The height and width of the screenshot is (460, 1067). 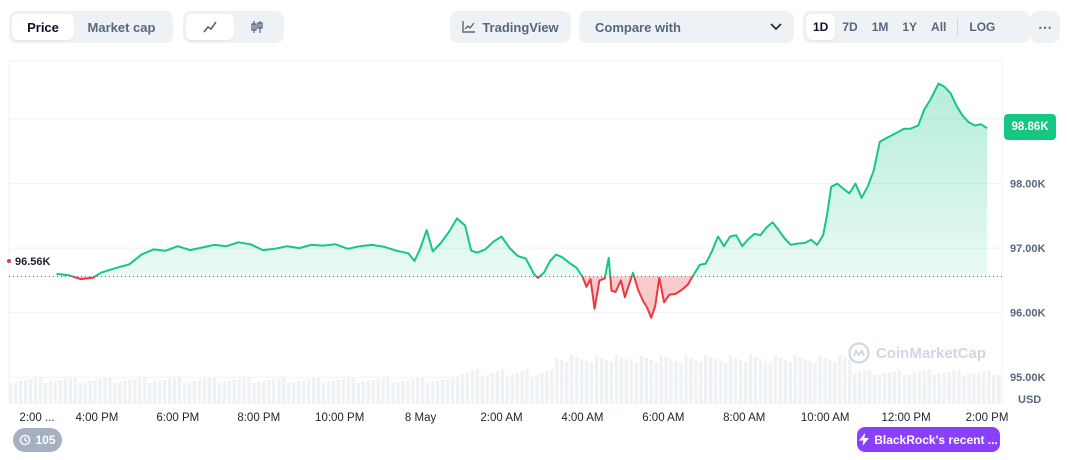 I want to click on more-button: ⋯, so click(x=1045, y=27).